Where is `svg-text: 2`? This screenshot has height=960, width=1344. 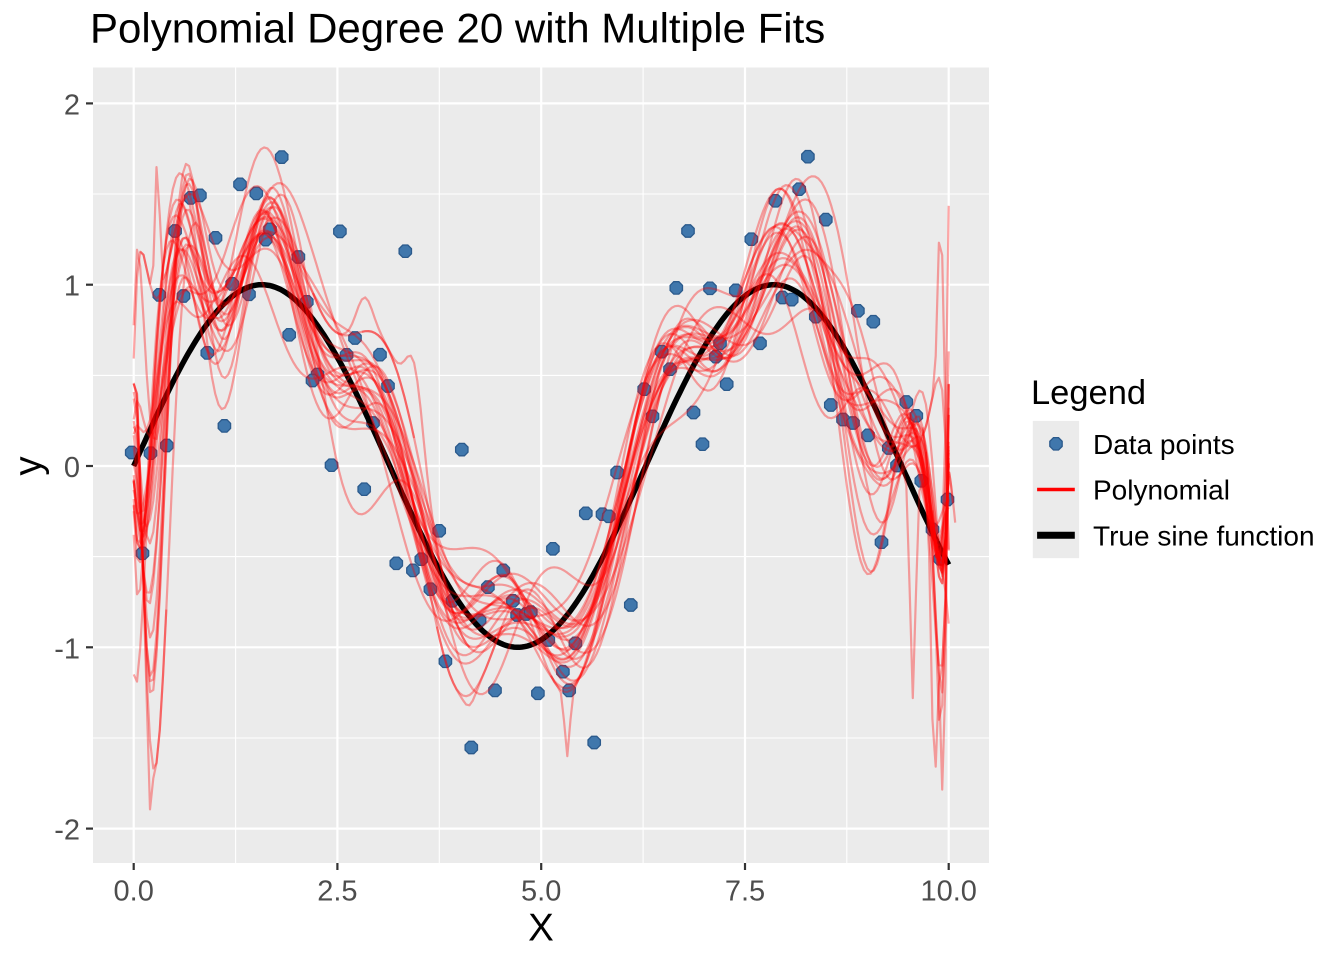
svg-text: 2 is located at coordinates (72, 105).